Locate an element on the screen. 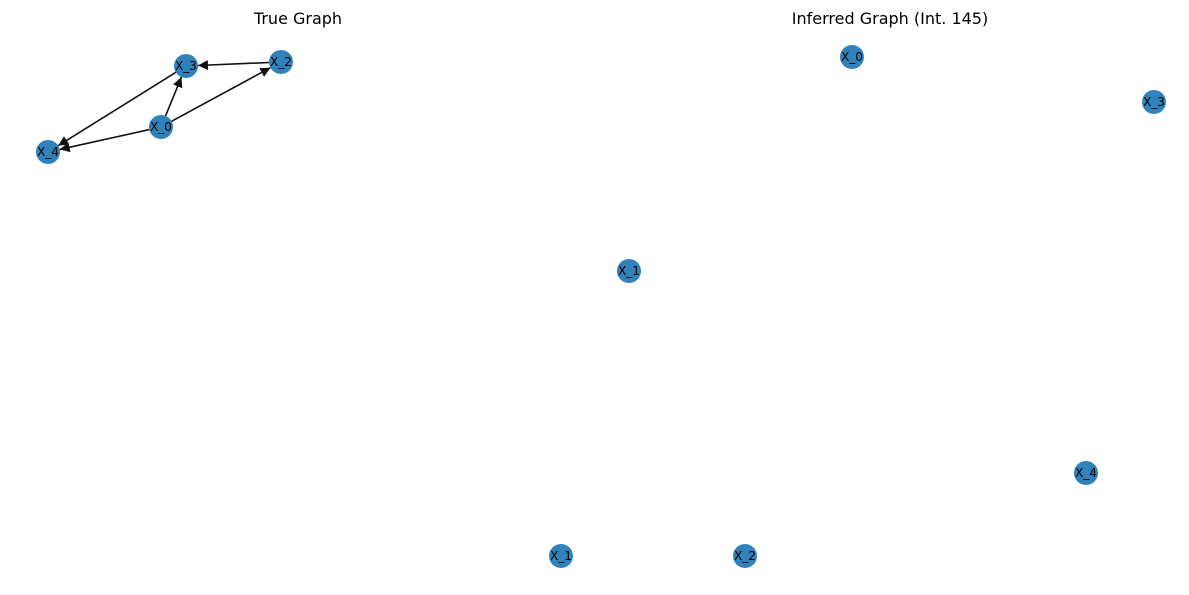 The image size is (1189, 595). true-graph-edges is located at coordinates (164, 106).